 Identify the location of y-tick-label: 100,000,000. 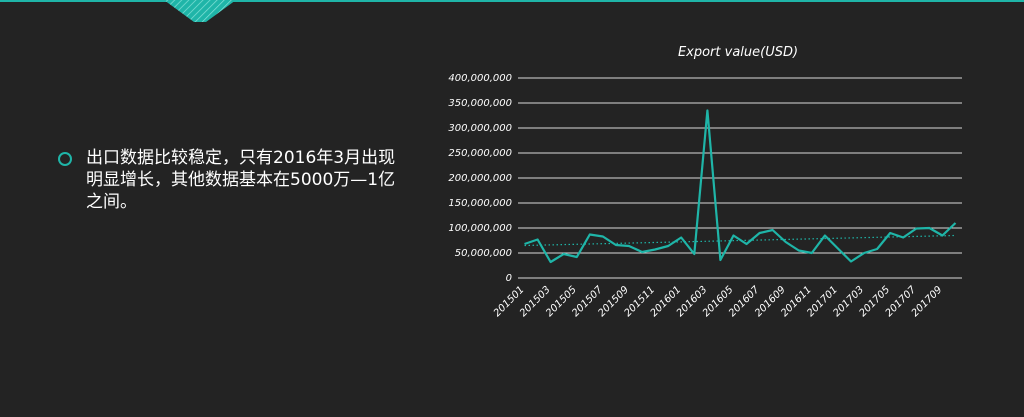
(480, 228).